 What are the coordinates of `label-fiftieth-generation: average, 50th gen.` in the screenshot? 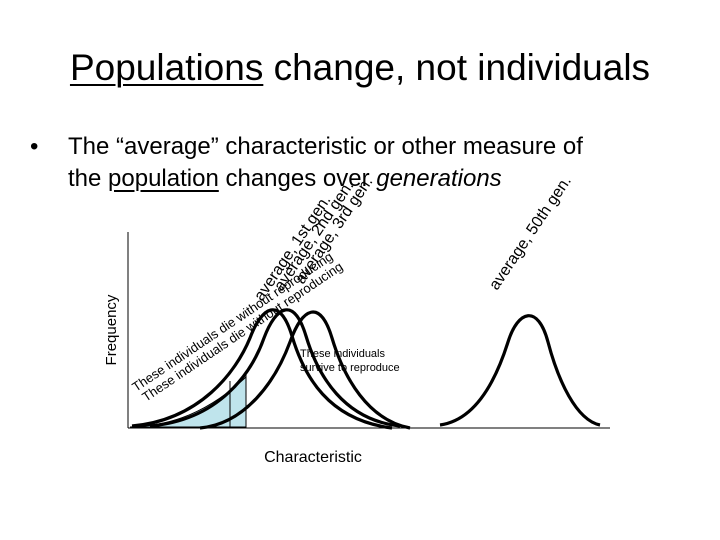 It's located at (530, 233).